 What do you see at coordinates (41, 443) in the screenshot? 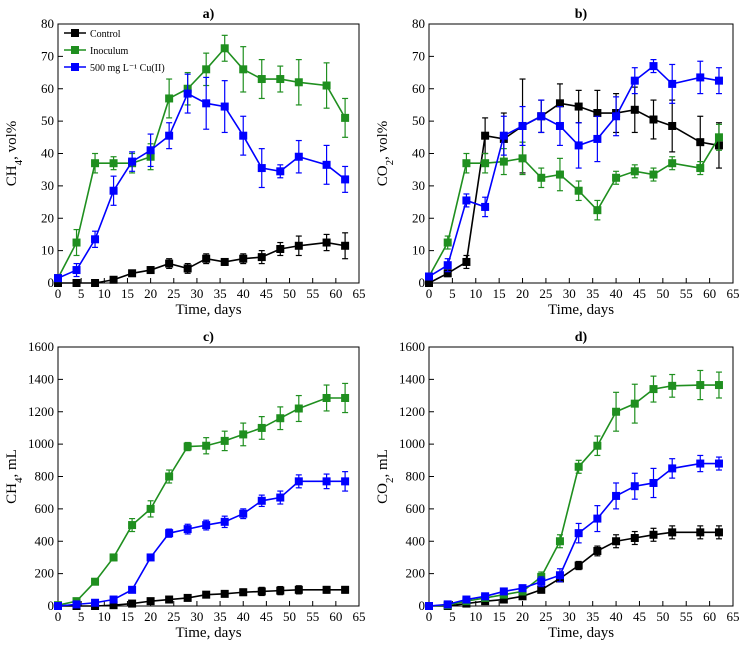
I see `y-tick-label: 1000` at bounding box center [41, 443].